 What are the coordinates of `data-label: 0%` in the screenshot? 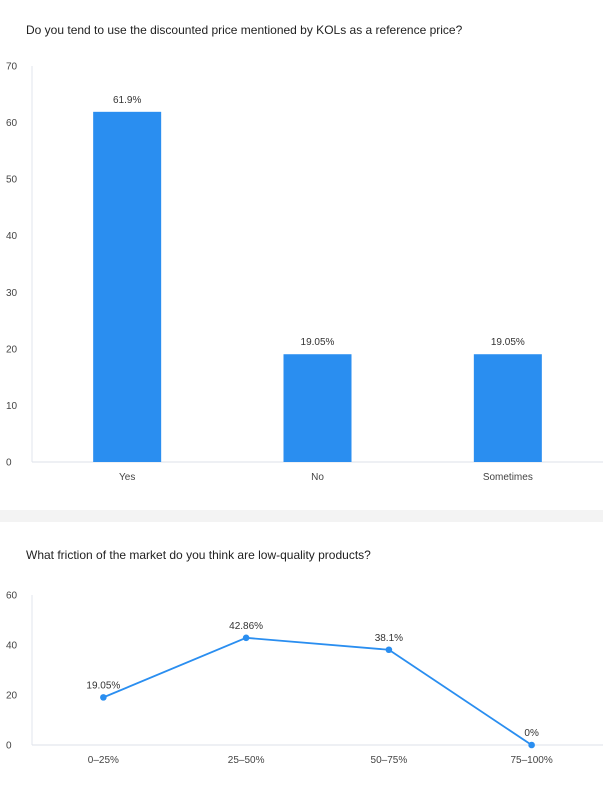 It's located at (531, 733).